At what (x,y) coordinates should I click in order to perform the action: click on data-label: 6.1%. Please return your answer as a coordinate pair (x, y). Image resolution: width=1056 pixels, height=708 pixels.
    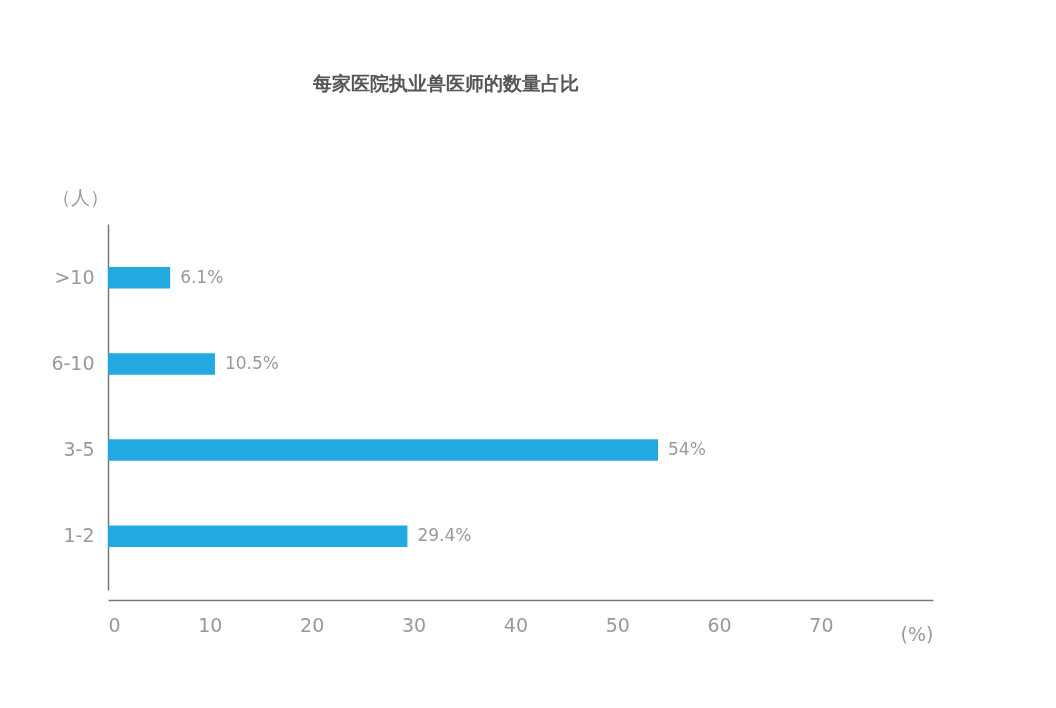
    Looking at the image, I should click on (202, 276).